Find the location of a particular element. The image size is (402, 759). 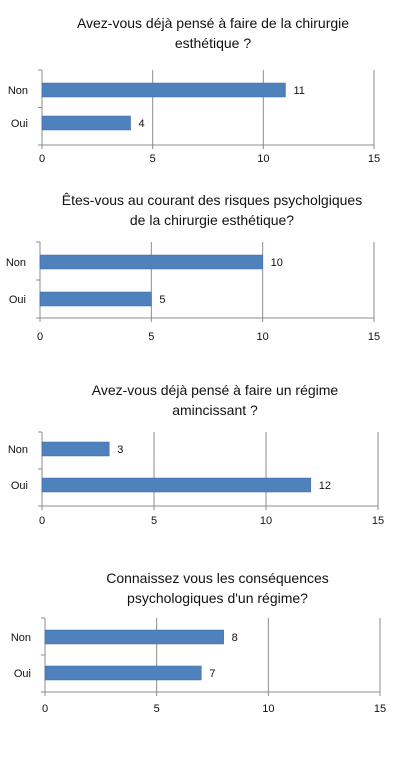

chart-title-line: psychologiques d'un régime? is located at coordinates (217, 598).